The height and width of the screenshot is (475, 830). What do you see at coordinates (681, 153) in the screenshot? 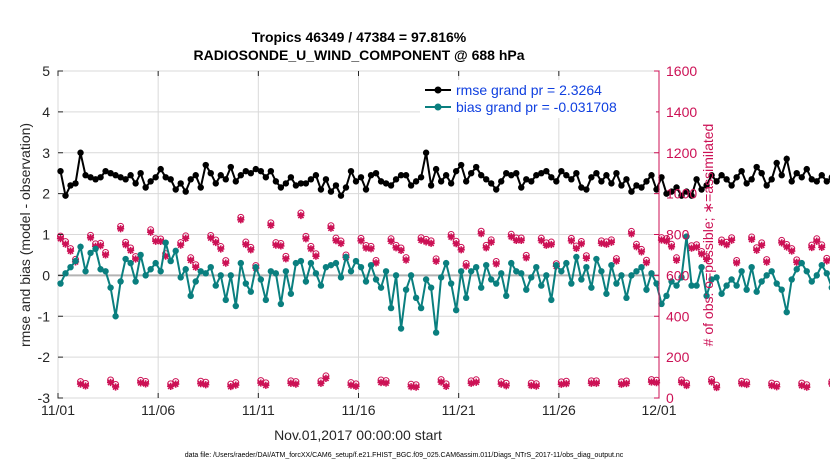
I see `y-right-tick-label: 1200` at bounding box center [681, 153].